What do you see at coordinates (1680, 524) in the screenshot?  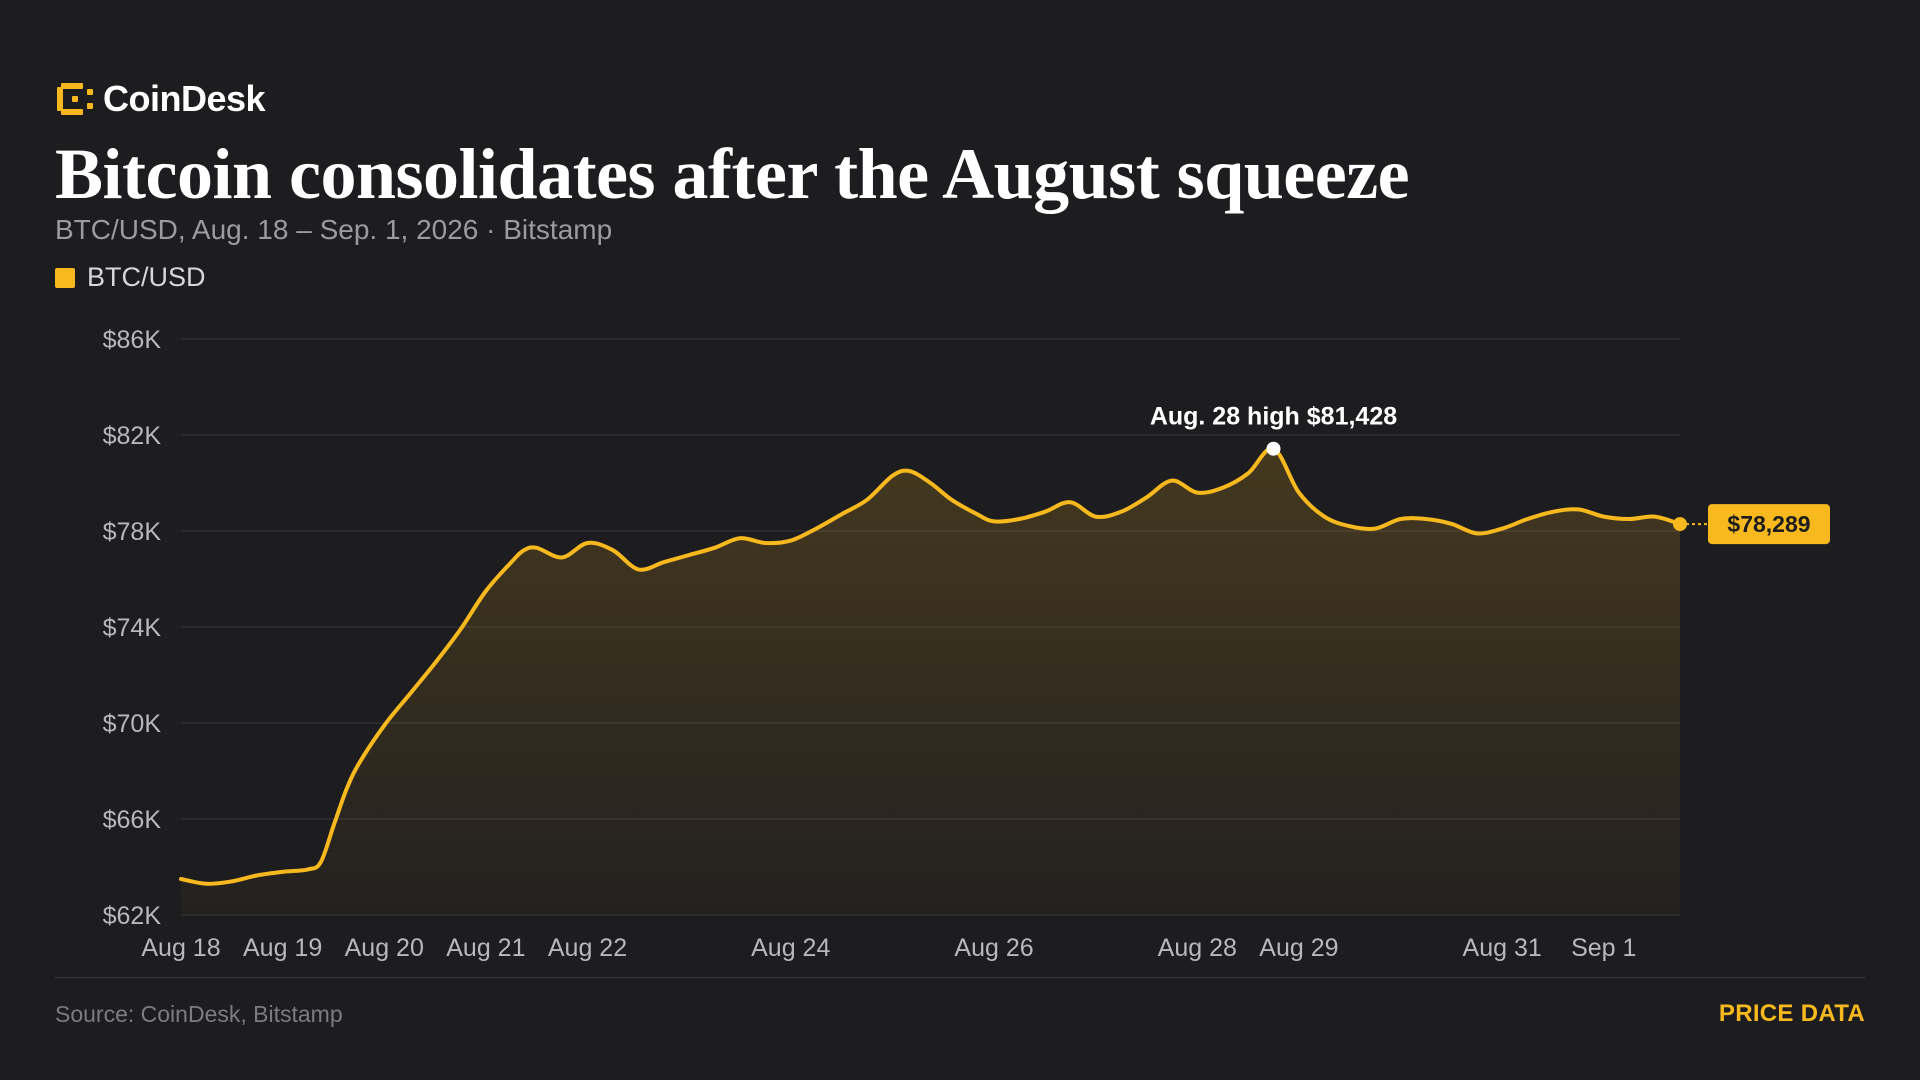 I see `last-price-marker` at bounding box center [1680, 524].